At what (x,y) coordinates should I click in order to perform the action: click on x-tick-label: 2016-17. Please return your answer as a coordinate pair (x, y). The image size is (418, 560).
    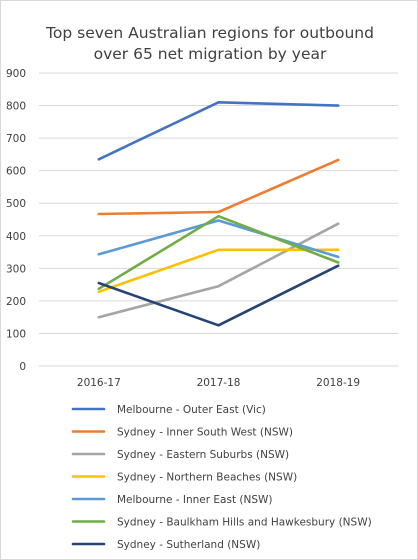
    Looking at the image, I should click on (99, 383).